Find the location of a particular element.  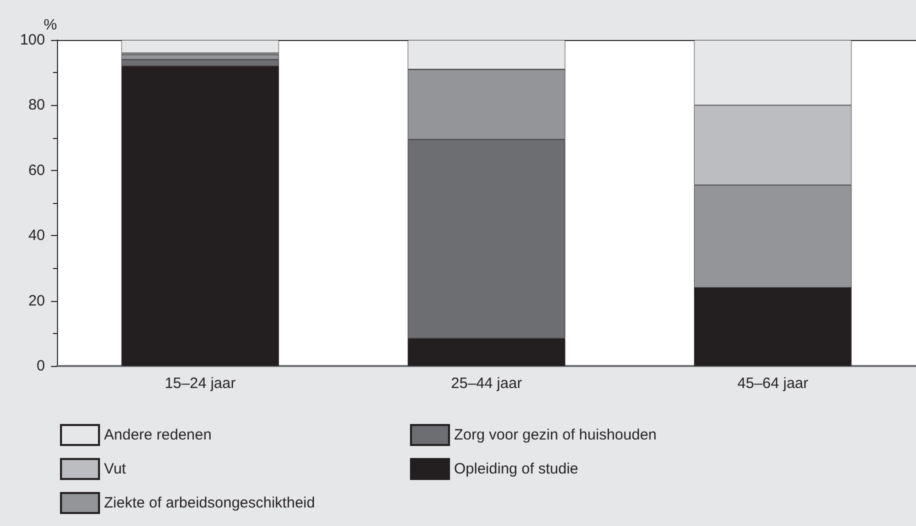

y-axis-title: % is located at coordinates (50, 25).